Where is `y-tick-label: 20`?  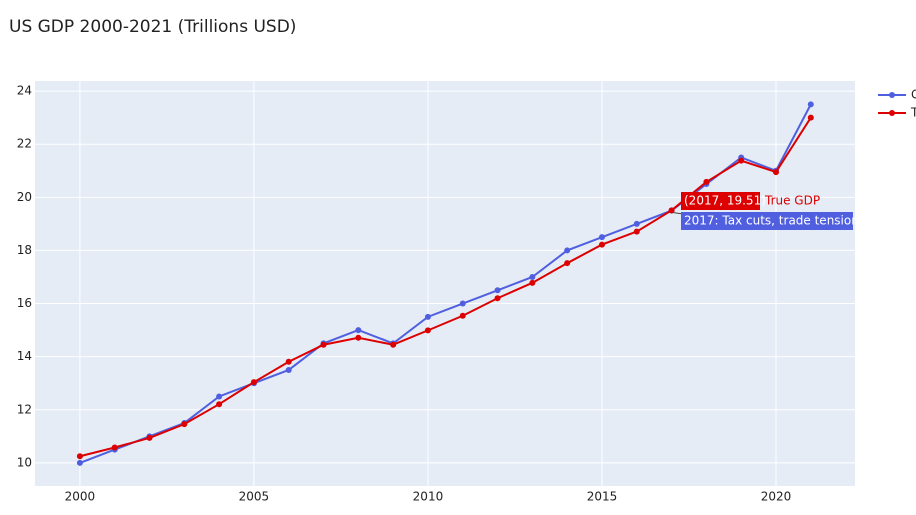 y-tick-label: 20 is located at coordinates (24, 197).